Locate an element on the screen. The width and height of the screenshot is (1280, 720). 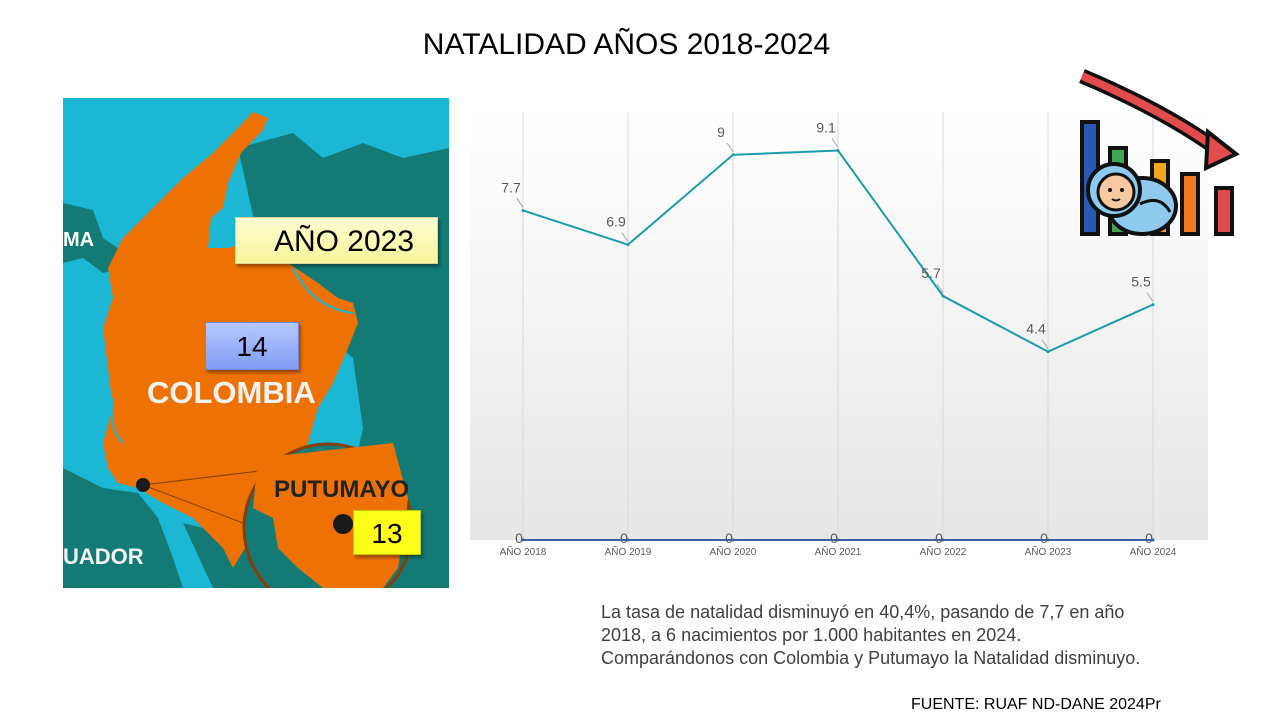
map-label-putumayo: PUTUMAYO is located at coordinates (341, 489).